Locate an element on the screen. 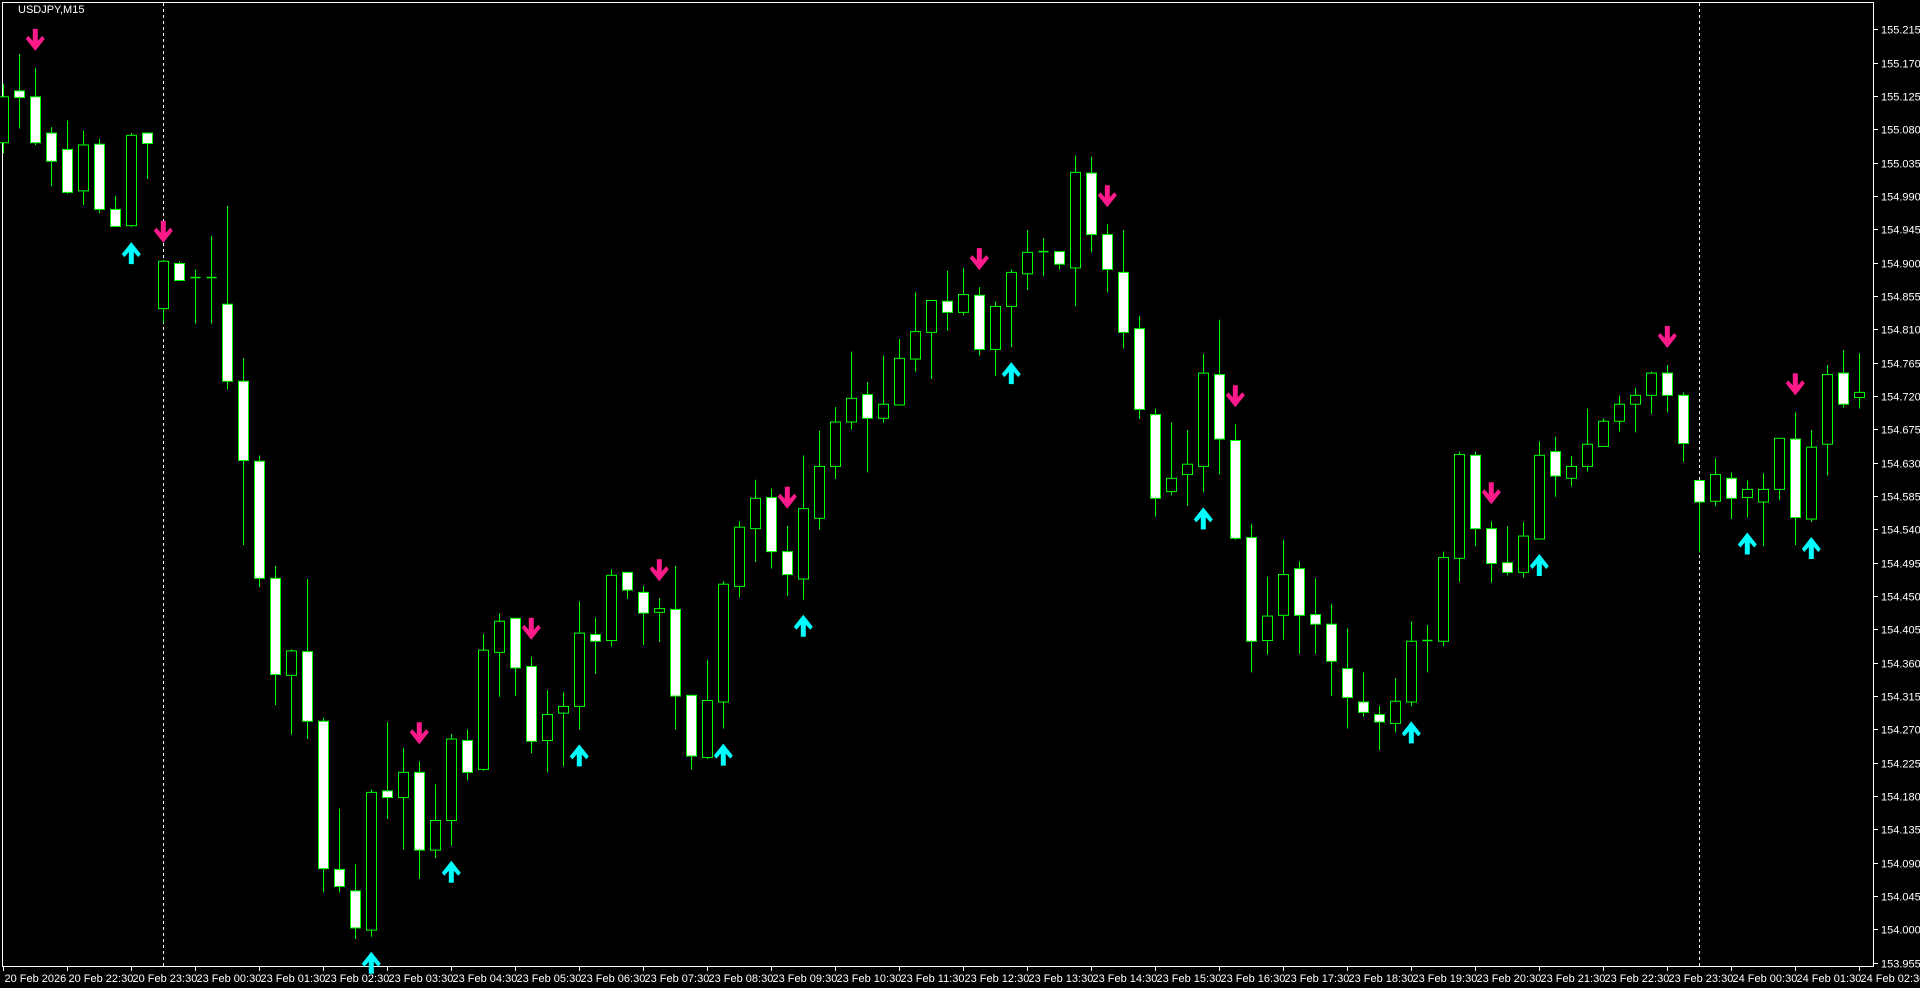 Image resolution: width=1920 pixels, height=988 pixels. price-tick-label: 155.125 is located at coordinates (1900, 98).